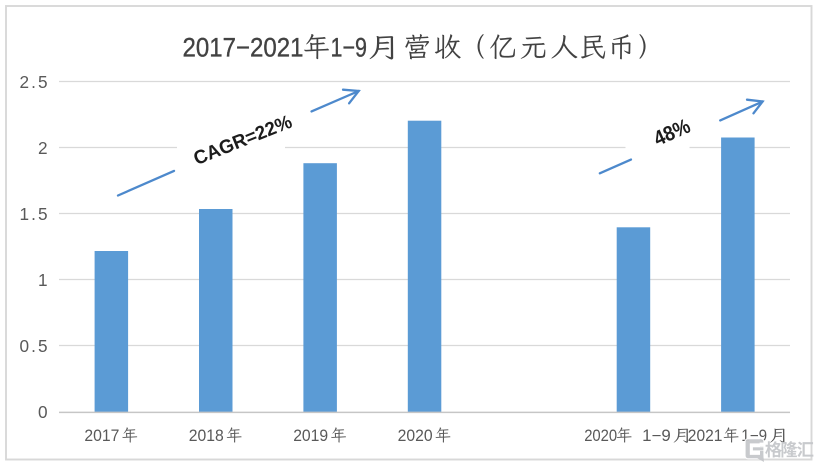 The width and height of the screenshot is (819, 471). I want to click on svg-text: 2017−2021, so click(243, 48).